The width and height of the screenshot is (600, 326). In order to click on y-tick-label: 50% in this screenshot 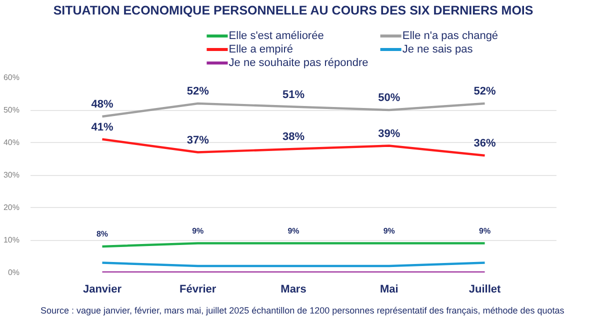, I will do `click(11, 110)`.